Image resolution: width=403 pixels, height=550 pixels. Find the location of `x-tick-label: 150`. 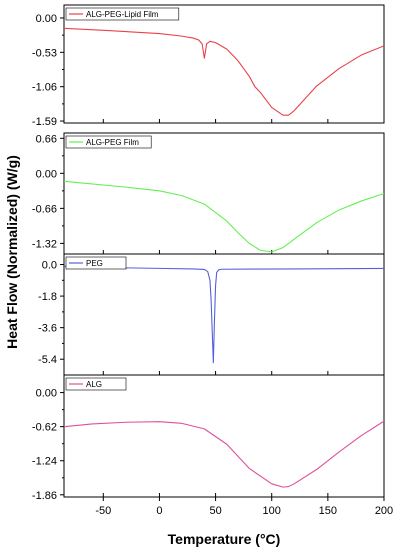

x-tick-label: 150 is located at coordinates (328, 511).